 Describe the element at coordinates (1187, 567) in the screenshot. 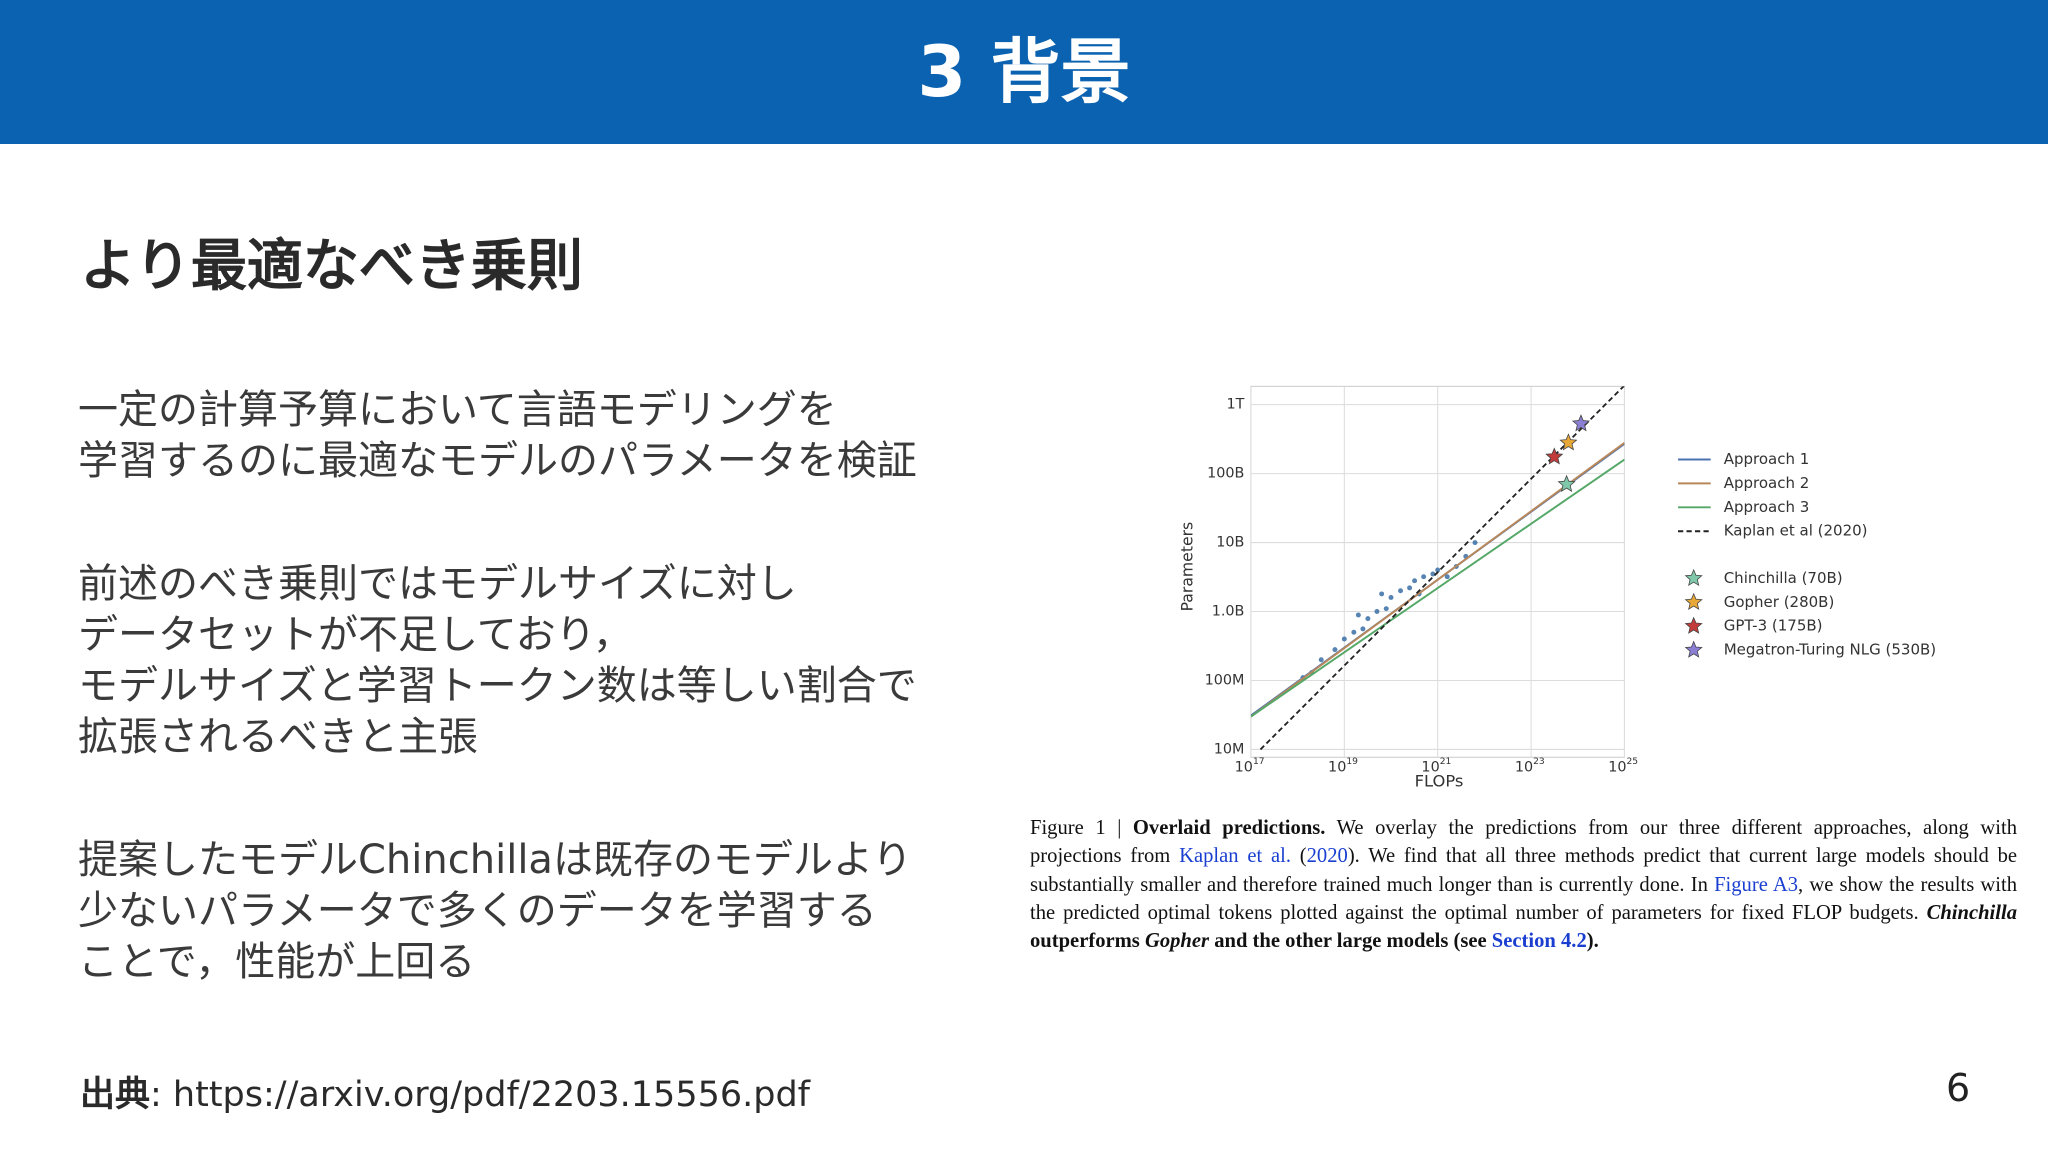

I see `y-axis-label: Parameters` at that location.